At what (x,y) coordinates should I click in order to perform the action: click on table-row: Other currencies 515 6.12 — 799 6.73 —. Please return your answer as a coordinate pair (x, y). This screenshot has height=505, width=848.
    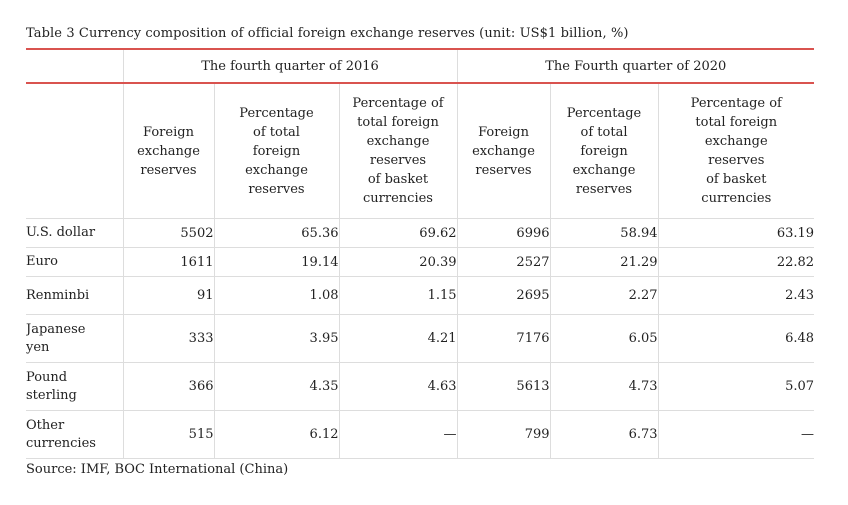
    Looking at the image, I should click on (420, 434).